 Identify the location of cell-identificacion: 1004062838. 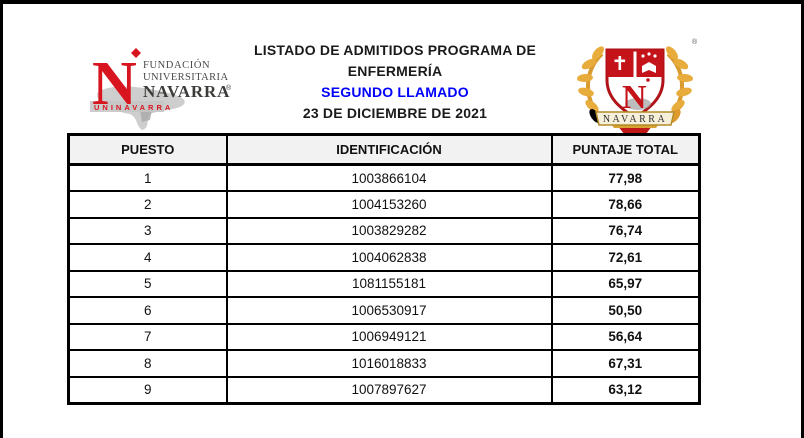
(389, 257).